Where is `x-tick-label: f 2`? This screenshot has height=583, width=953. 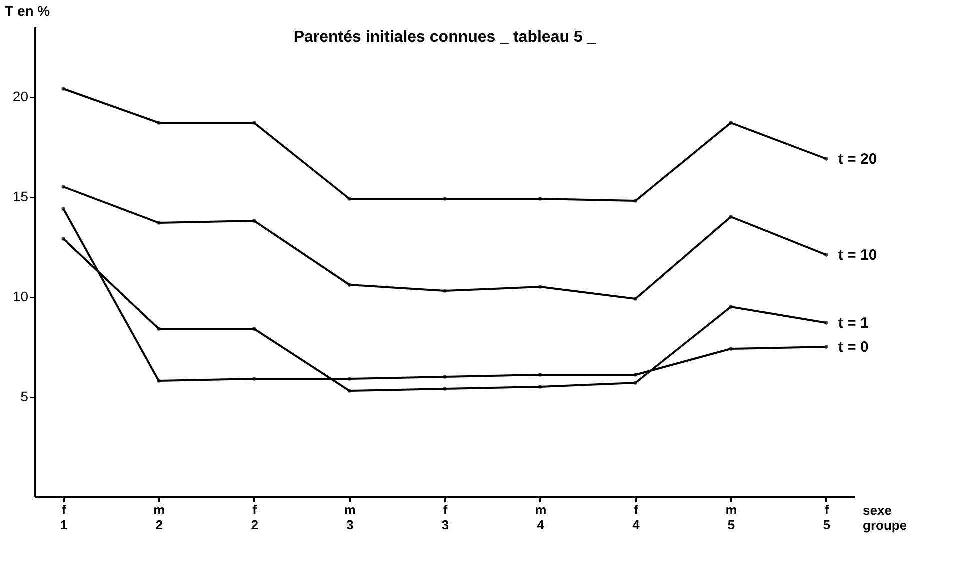
x-tick-label: f 2 is located at coordinates (254, 517).